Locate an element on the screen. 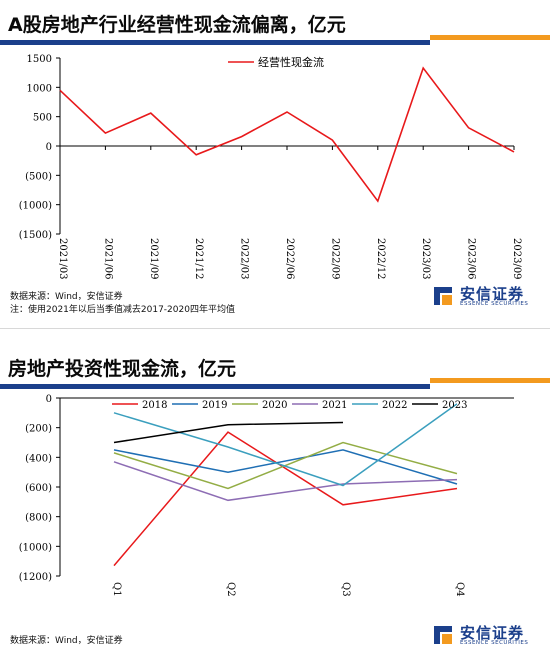  legend-label: 2019 is located at coordinates (214, 405).